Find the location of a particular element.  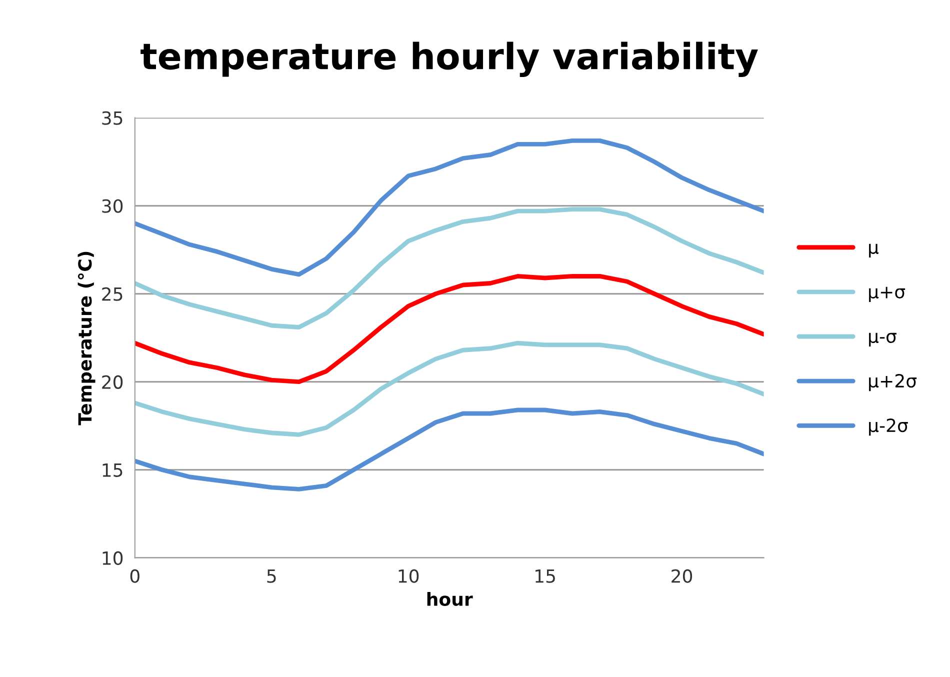

y-tick-label: 15 is located at coordinates (112, 470).